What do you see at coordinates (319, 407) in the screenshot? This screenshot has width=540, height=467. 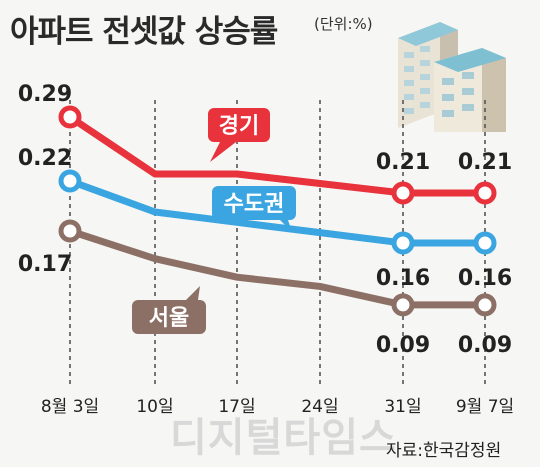 I see `x-tick-label-3: 24일` at bounding box center [319, 407].